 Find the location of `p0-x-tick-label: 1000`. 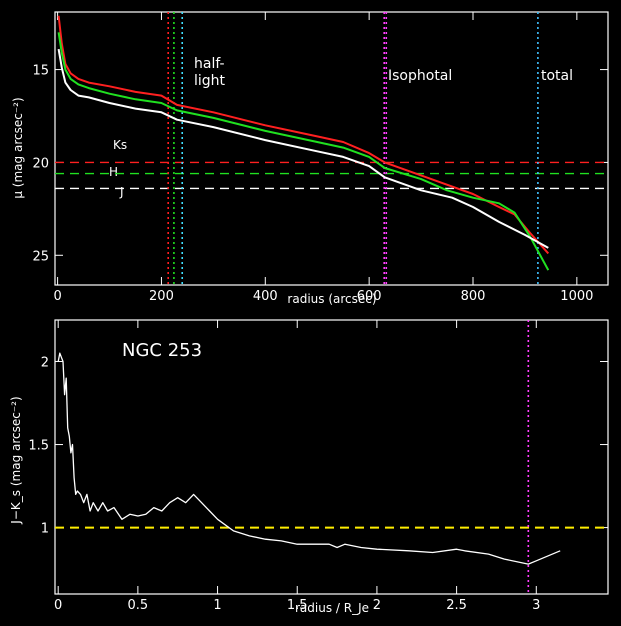

p0-x-tick-label: 1000 is located at coordinates (576, 296).